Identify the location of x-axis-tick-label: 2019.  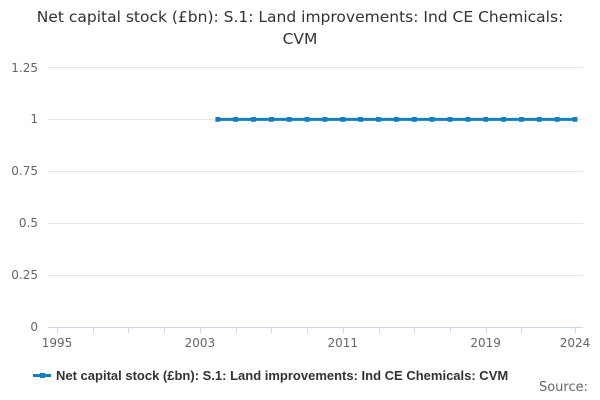
(485, 343).